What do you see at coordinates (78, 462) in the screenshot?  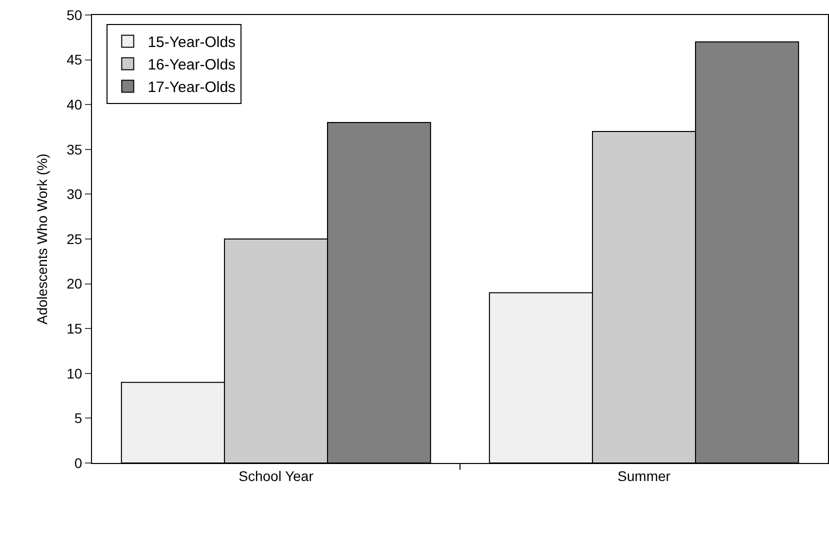 I see `y-tick-label: 0` at bounding box center [78, 462].